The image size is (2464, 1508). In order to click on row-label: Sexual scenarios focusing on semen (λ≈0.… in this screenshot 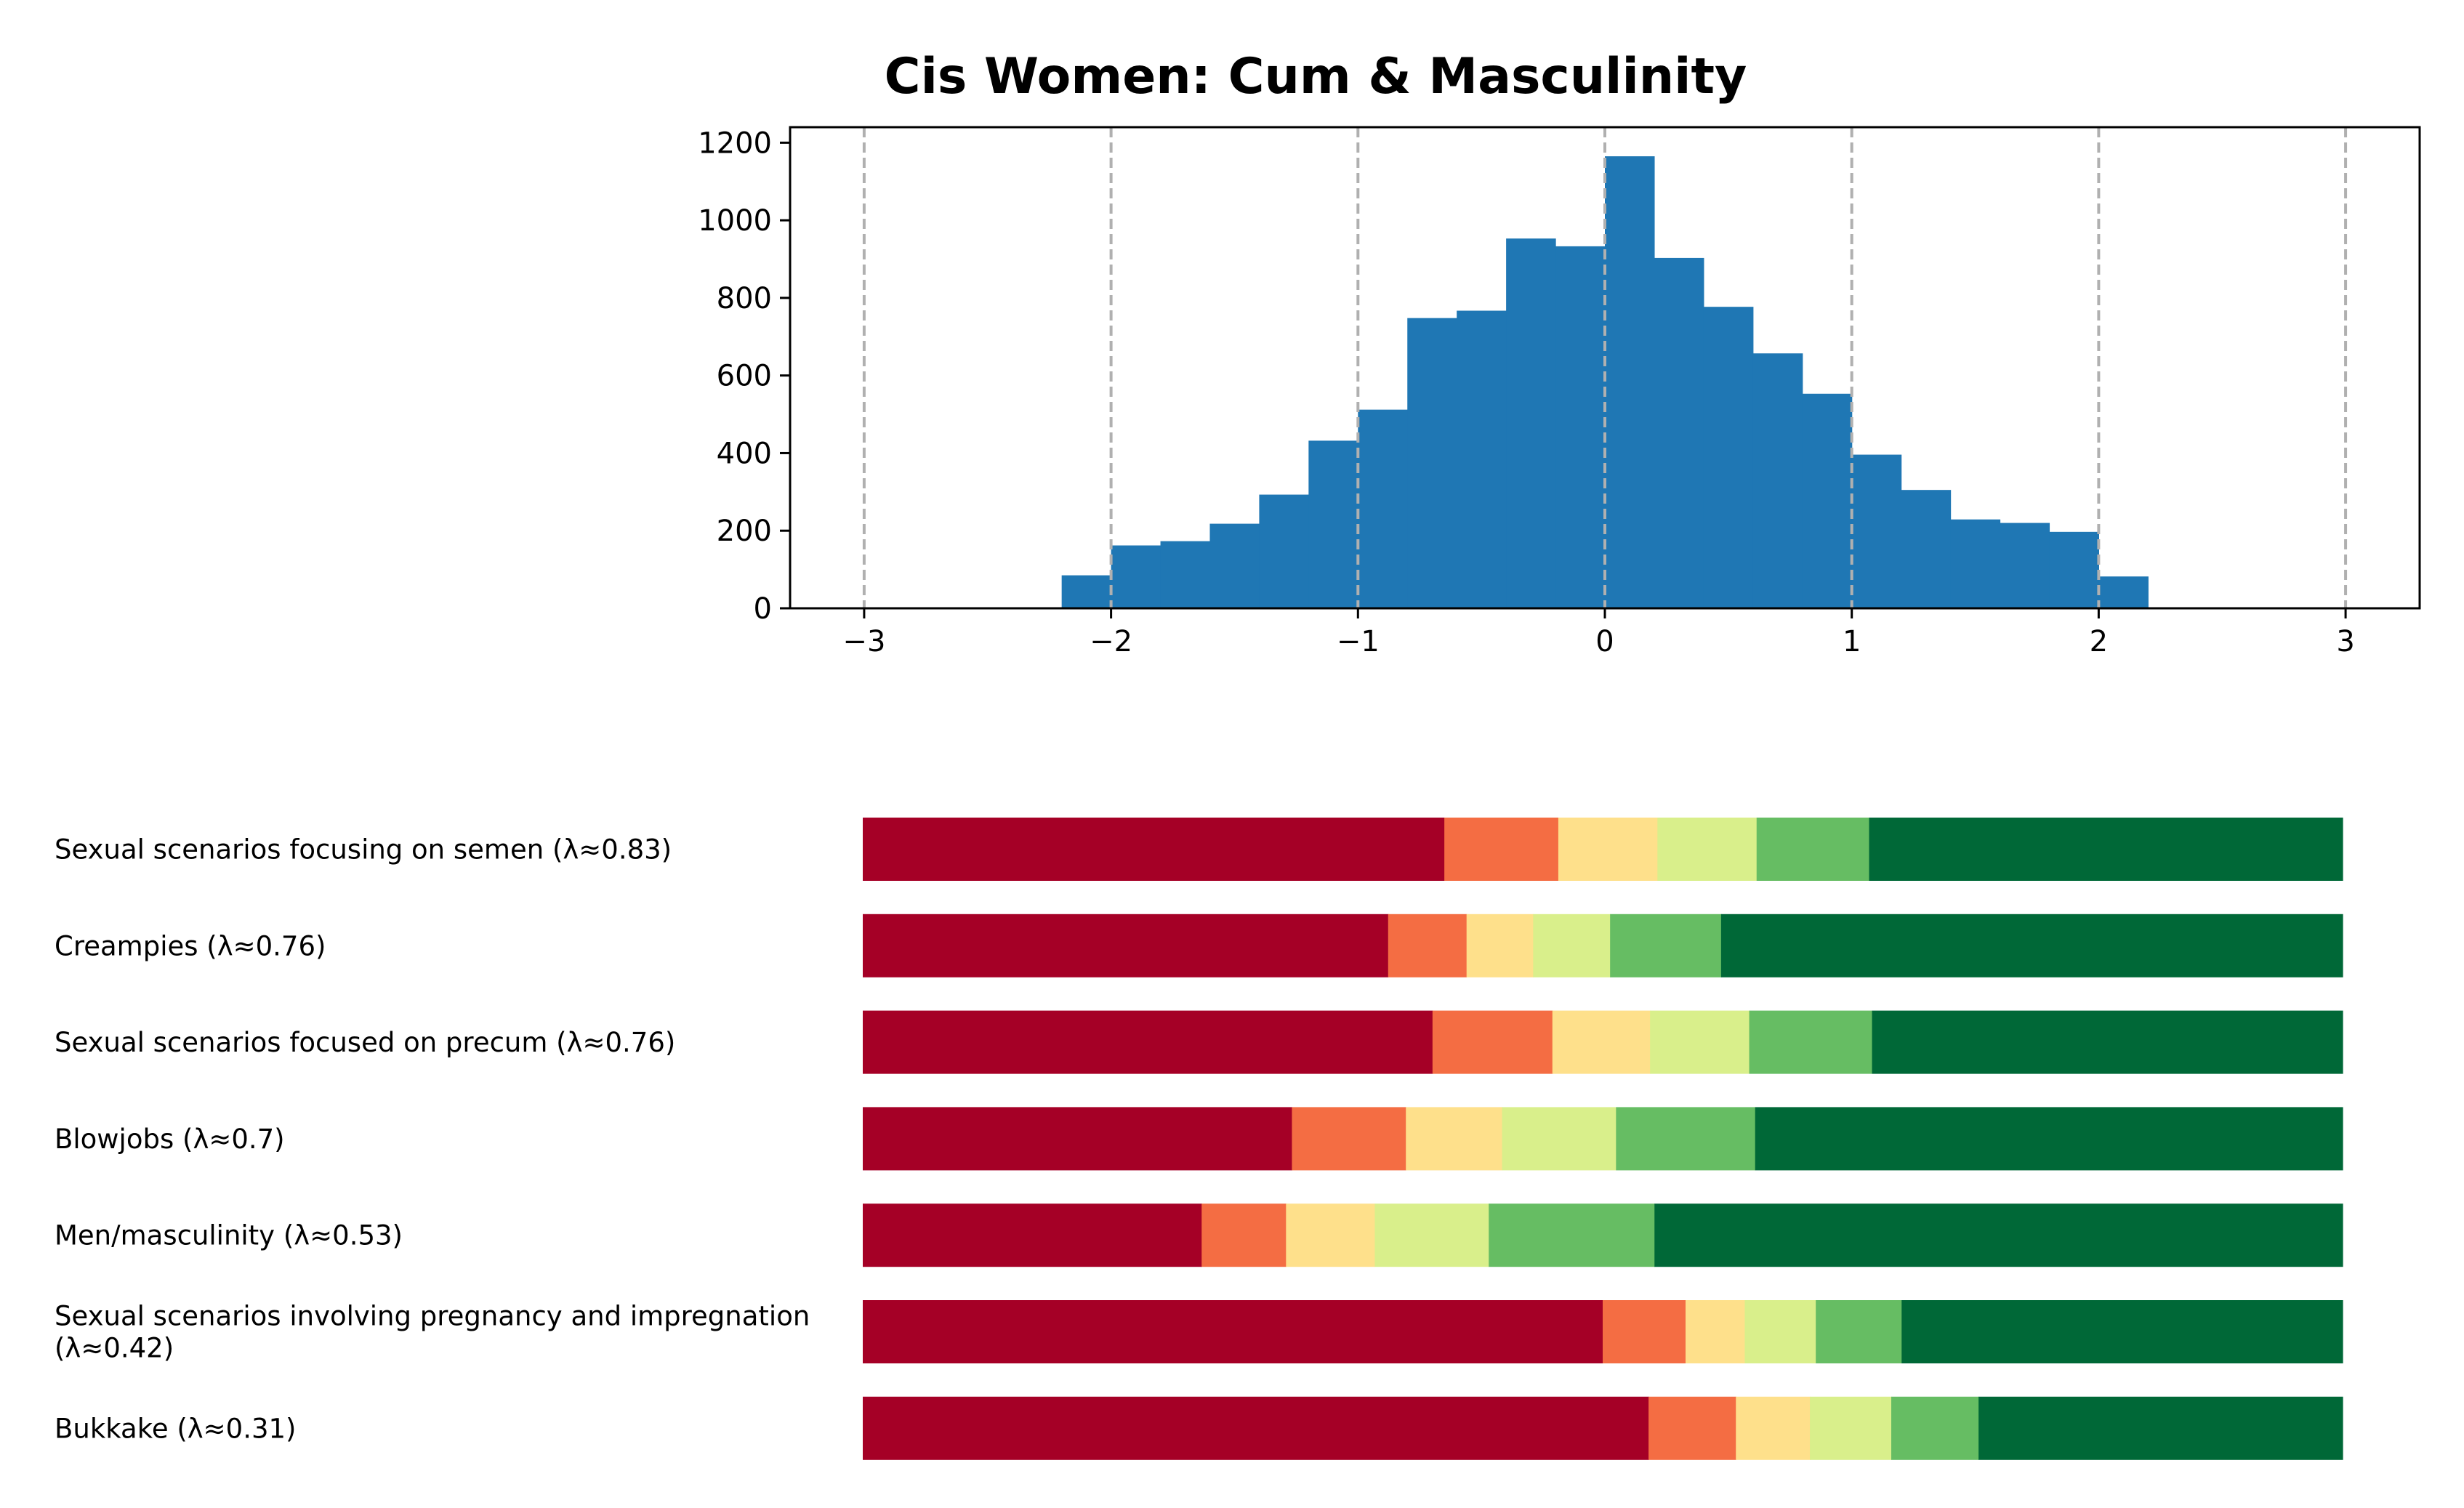, I will do `click(363, 850)`.